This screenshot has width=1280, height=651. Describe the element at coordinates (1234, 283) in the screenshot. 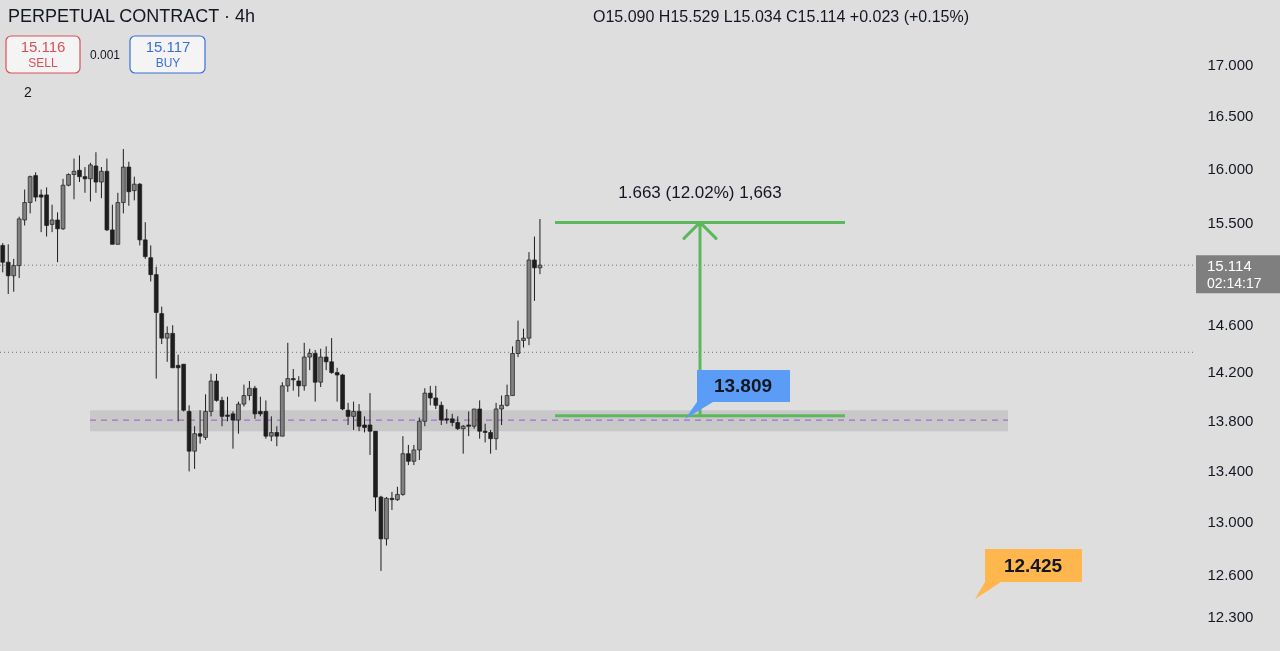

I see `text: 02:14:17` at that location.